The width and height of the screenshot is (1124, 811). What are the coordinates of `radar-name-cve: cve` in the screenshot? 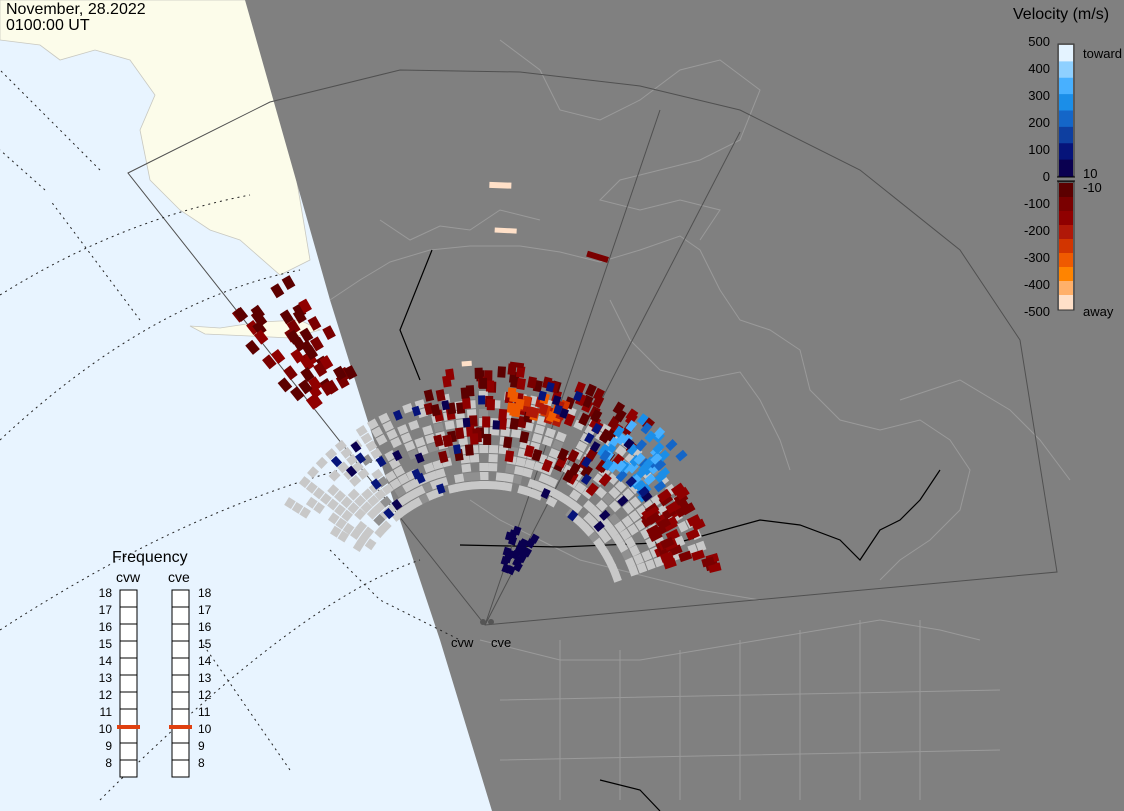 It's located at (179, 577).